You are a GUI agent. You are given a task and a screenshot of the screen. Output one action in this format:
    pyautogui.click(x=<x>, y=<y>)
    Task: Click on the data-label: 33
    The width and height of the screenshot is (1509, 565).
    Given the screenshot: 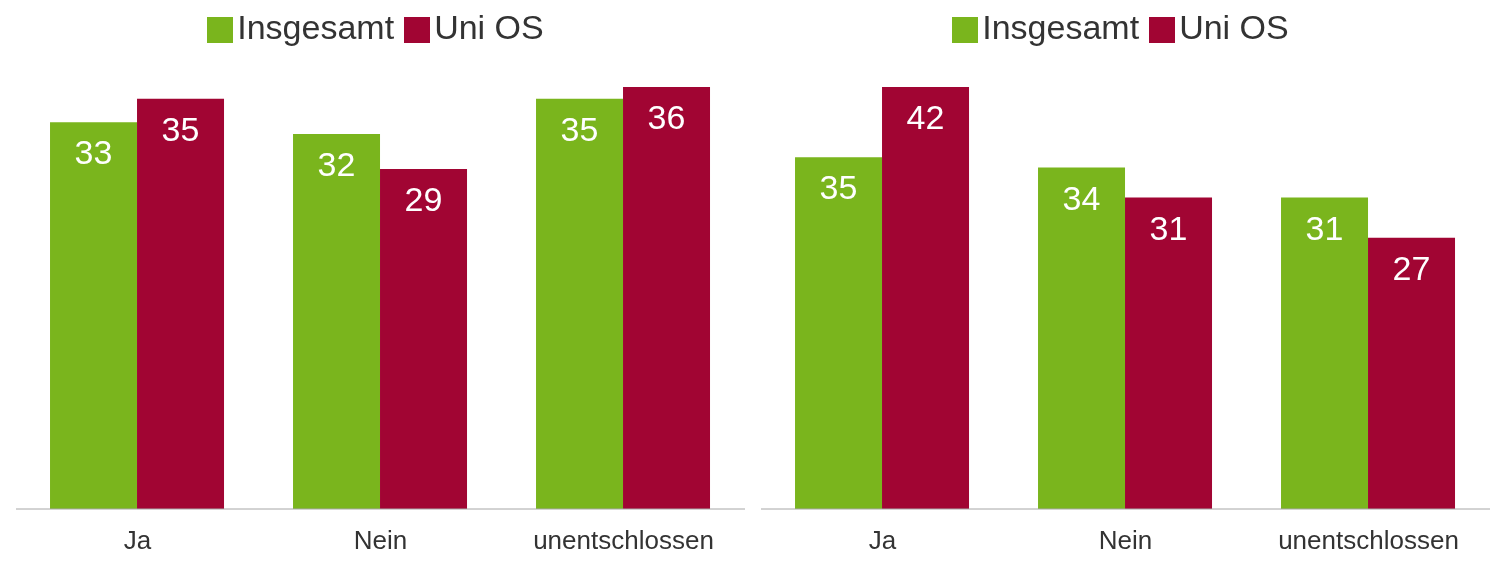 What is the action you would take?
    pyautogui.click(x=93, y=152)
    